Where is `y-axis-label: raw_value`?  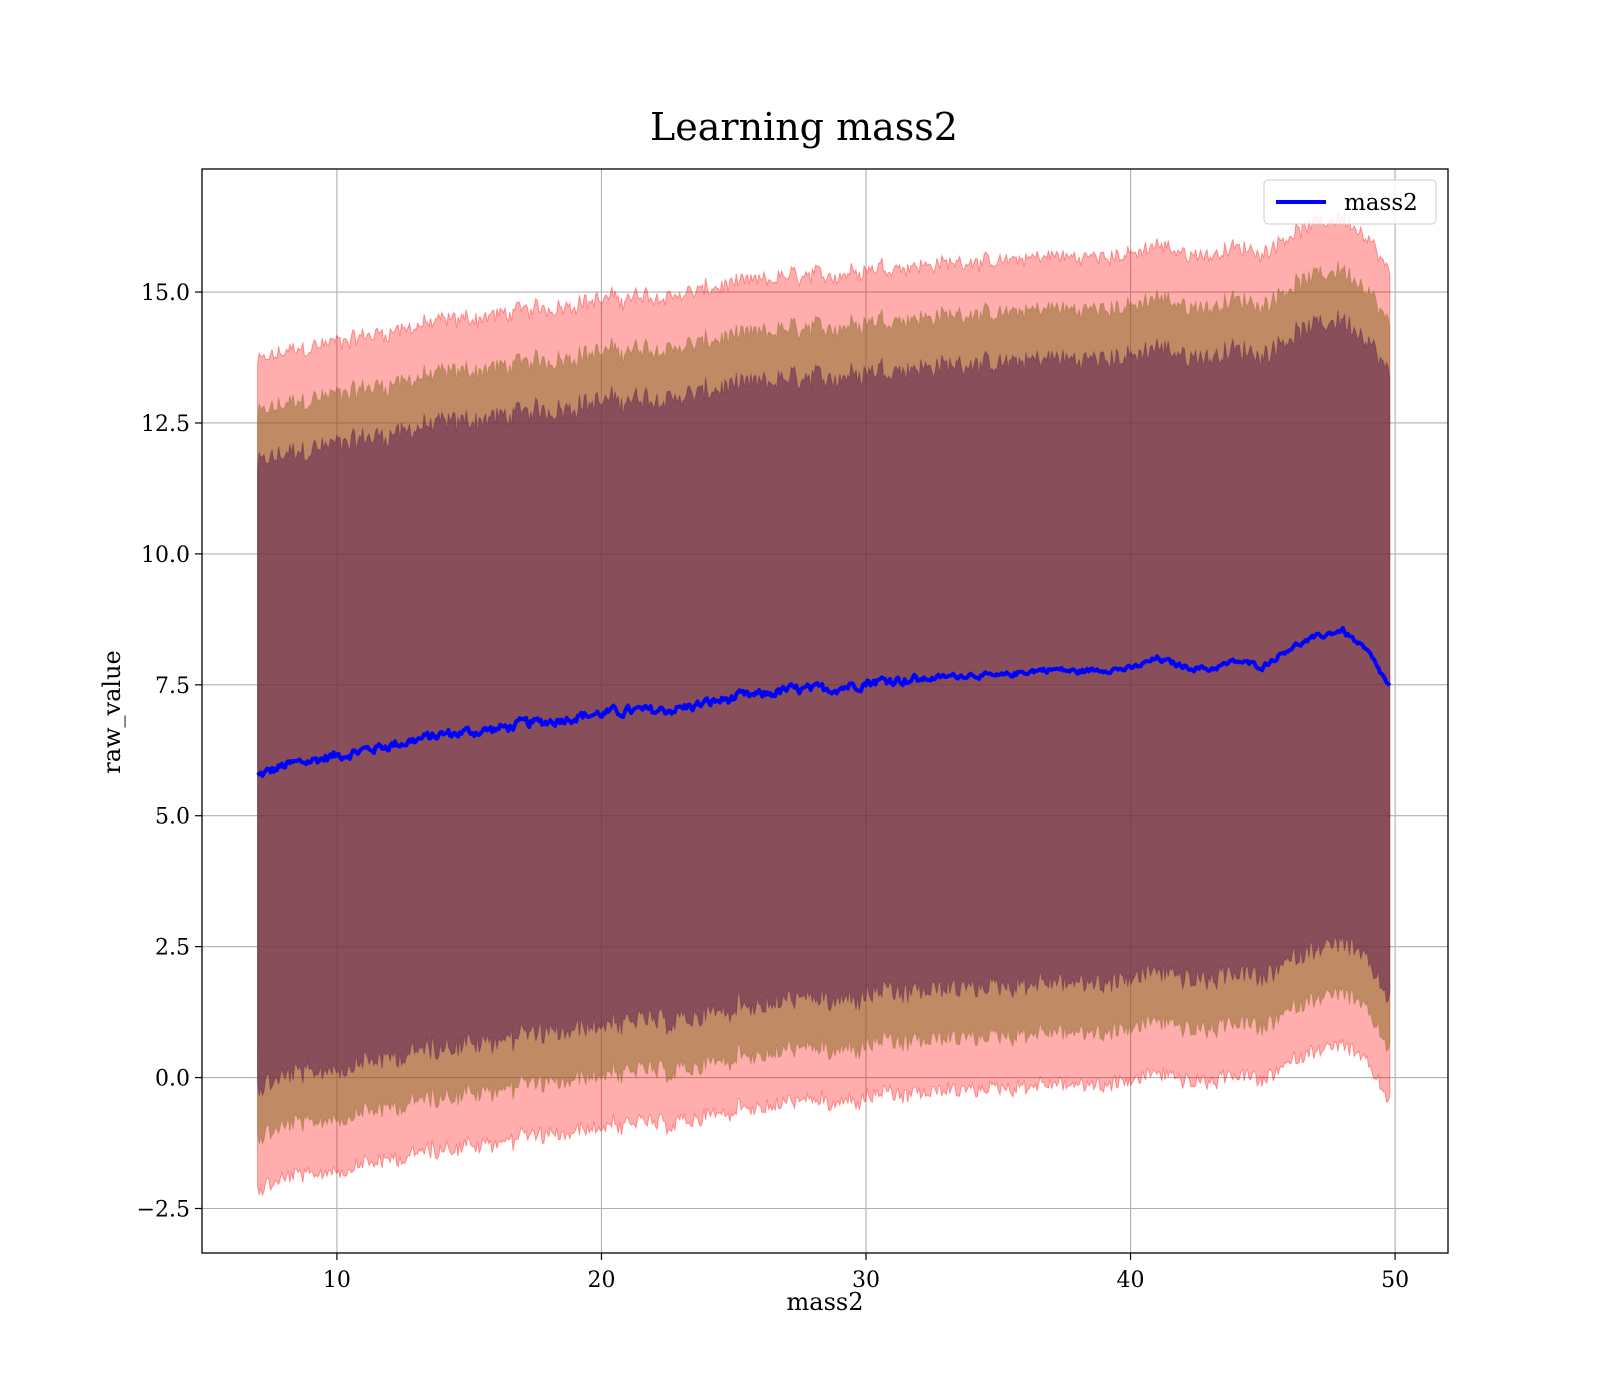
y-axis-label: raw_value is located at coordinates (112, 712).